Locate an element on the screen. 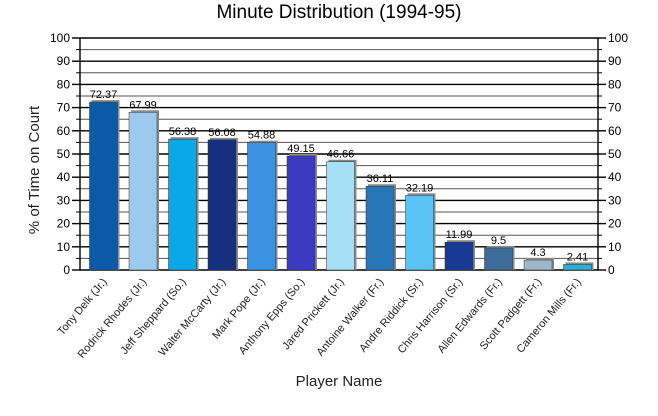 Image resolution: width=658 pixels, height=416 pixels. category-label: Antoine Walker (Fr.) is located at coordinates (350, 317).